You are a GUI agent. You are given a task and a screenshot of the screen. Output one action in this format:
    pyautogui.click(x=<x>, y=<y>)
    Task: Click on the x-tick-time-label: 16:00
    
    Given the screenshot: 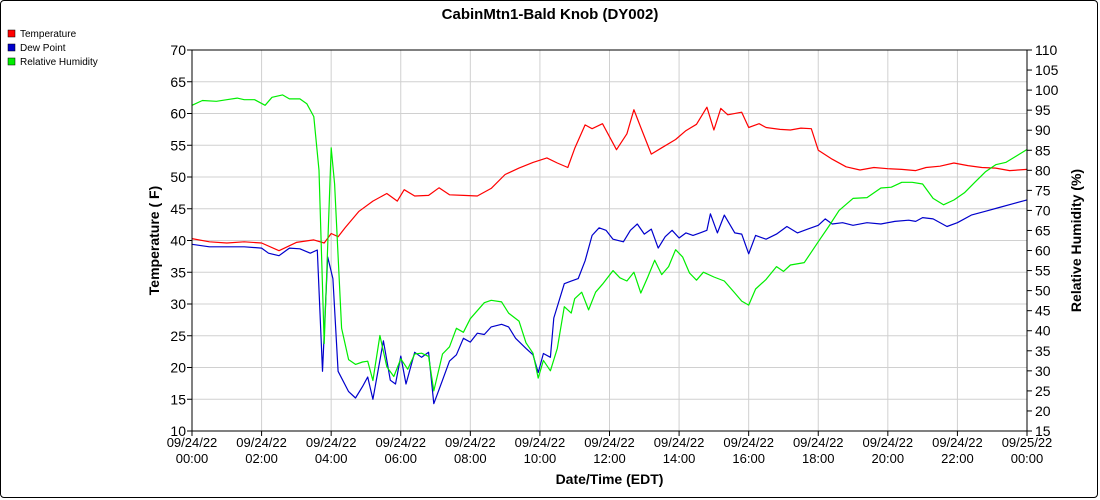 What is the action you would take?
    pyautogui.click(x=748, y=458)
    